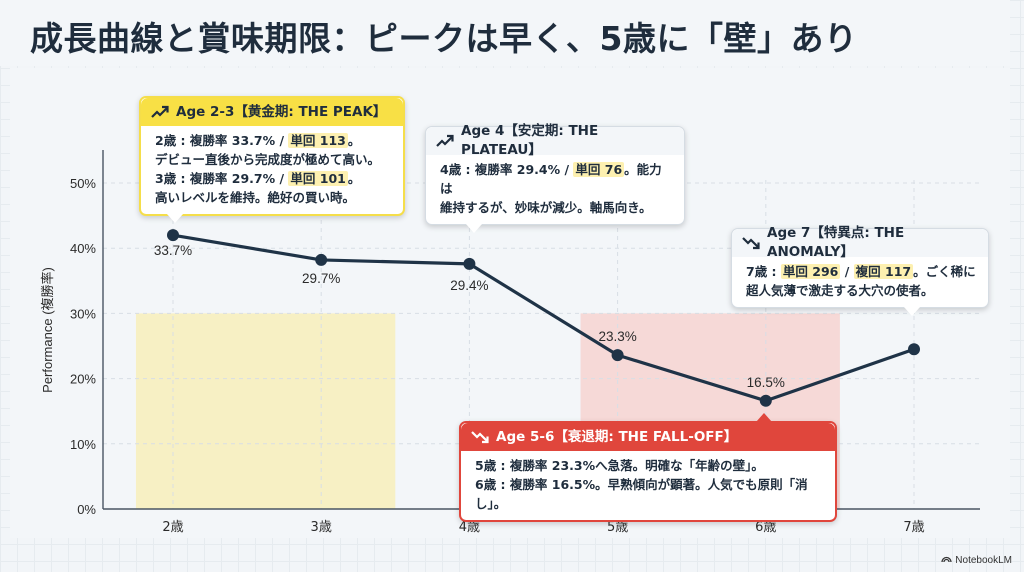  Describe the element at coordinates (83, 379) in the screenshot. I see `y-tick-label: 20%` at that location.